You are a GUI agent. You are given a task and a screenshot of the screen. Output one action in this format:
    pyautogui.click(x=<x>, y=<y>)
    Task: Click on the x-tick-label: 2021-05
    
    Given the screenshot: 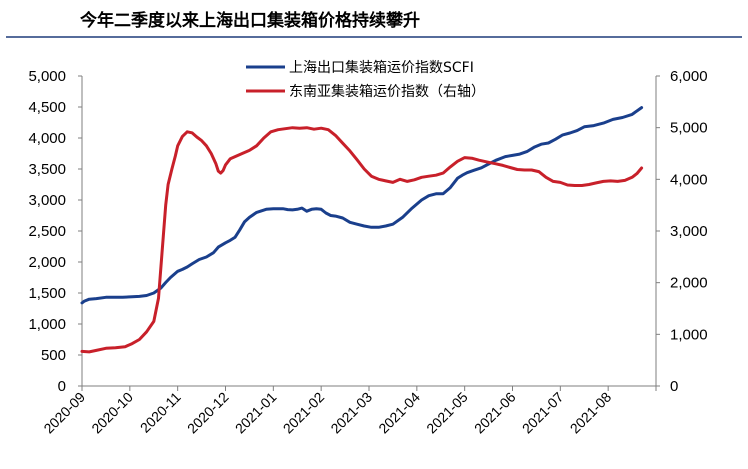 What is the action you would take?
    pyautogui.click(x=447, y=413)
    